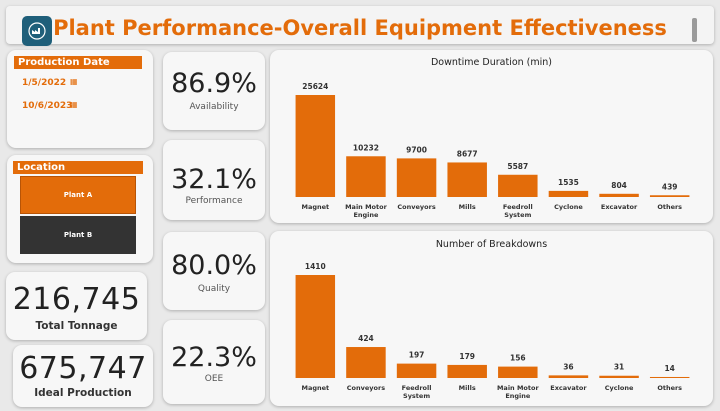  What do you see at coordinates (315, 266) in the screenshot?
I see `data-label: 1410` at bounding box center [315, 266].